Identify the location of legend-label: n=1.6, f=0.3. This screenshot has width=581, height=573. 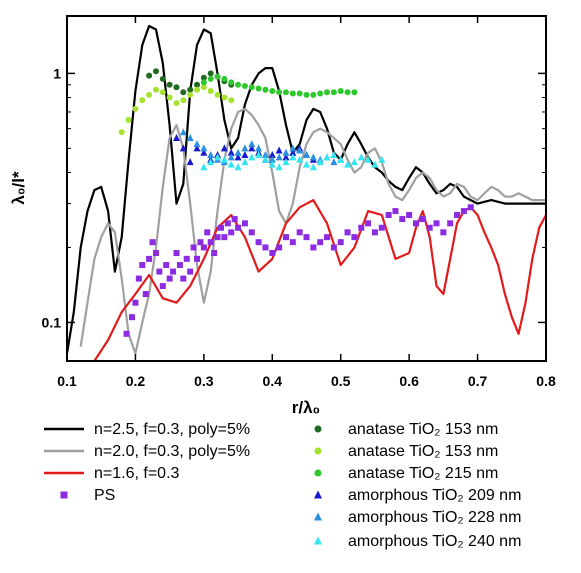
(137, 473).